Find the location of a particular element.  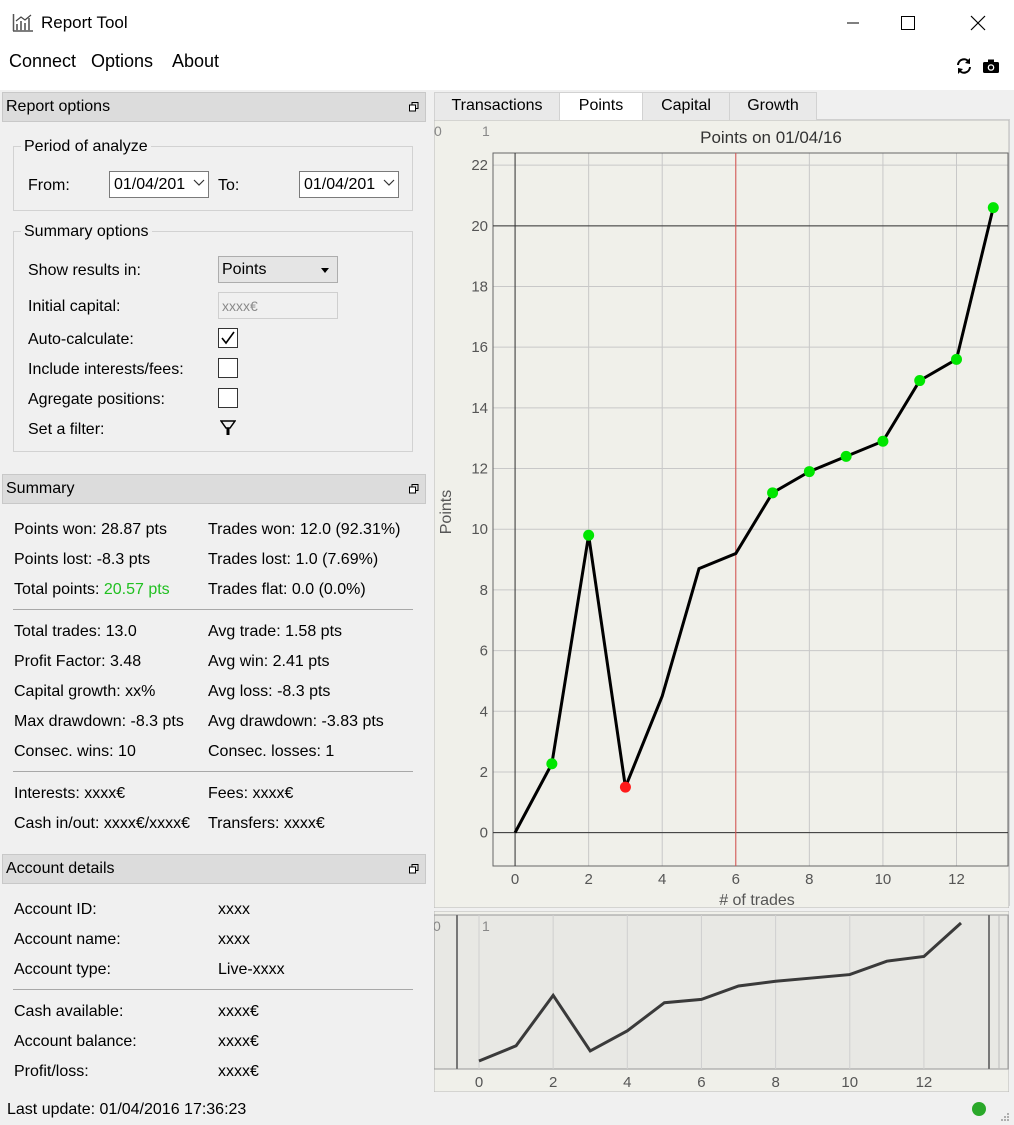

period-group-title: Period of analyze is located at coordinates (86, 147).